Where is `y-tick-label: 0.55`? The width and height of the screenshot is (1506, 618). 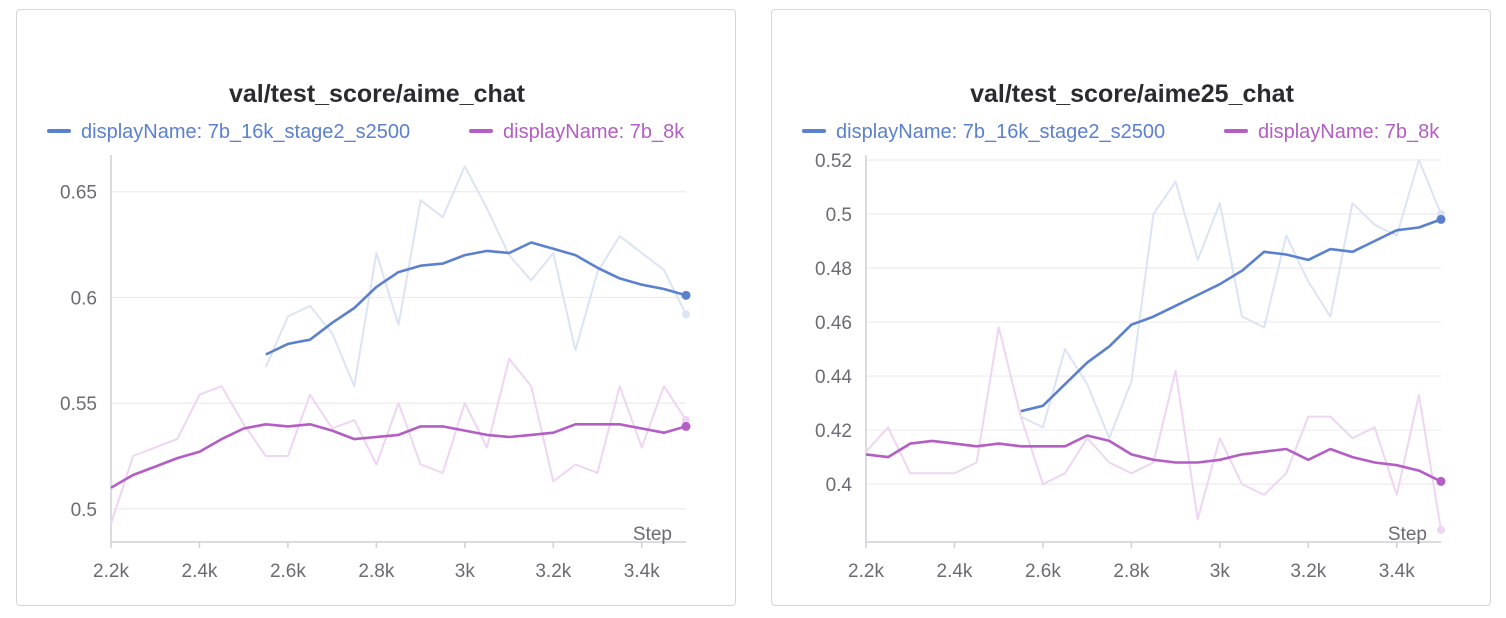 y-tick-label: 0.55 is located at coordinates (78, 404).